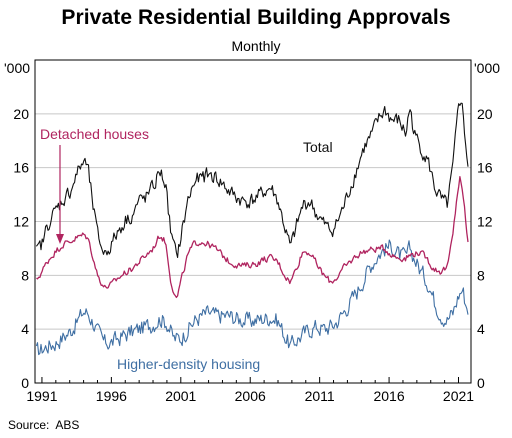  What do you see at coordinates (29, 425) in the screenshot?
I see `source-label: Source:` at bounding box center [29, 425].